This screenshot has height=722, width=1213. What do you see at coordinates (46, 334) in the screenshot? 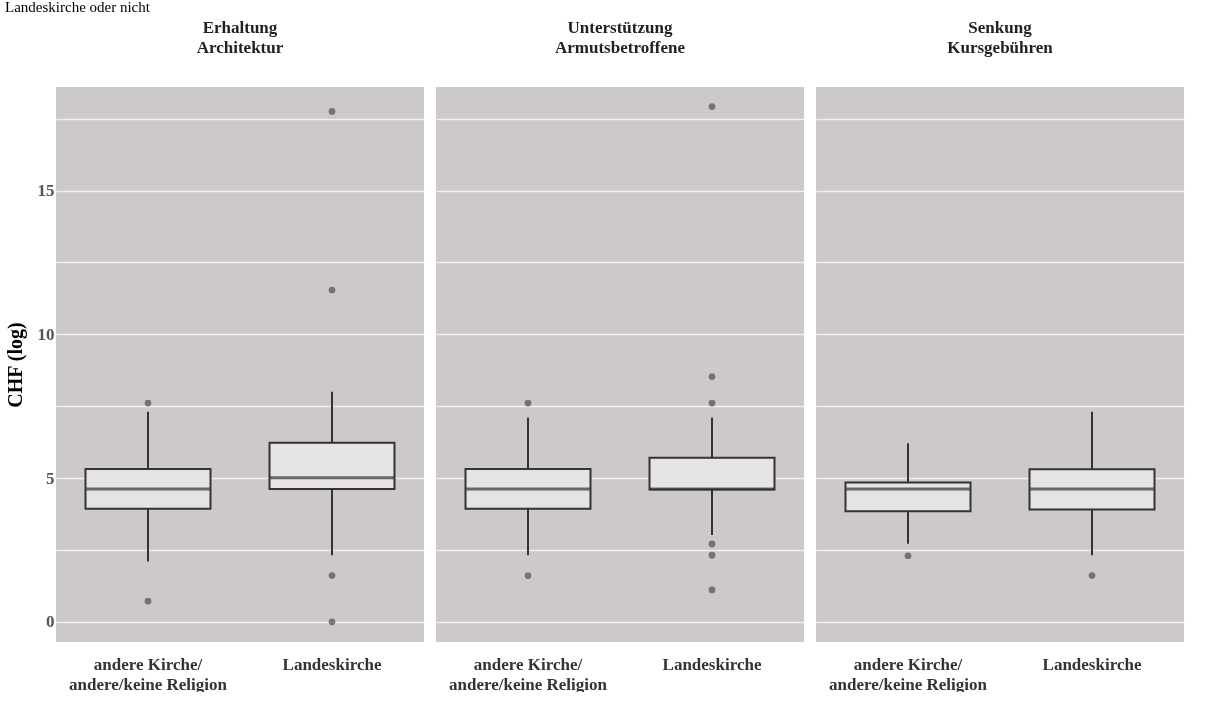
I see `y-tick-label: 10` at bounding box center [46, 334].